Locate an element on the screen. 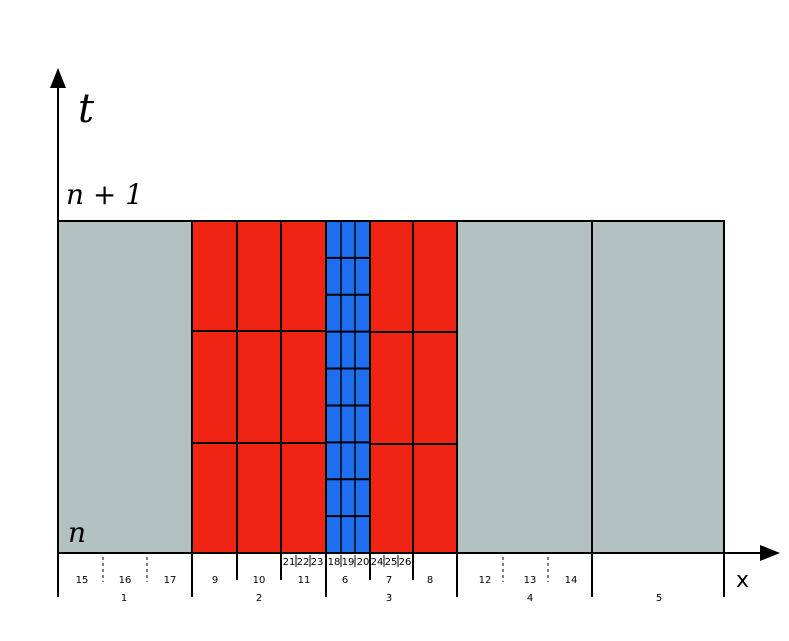 The width and height of the screenshot is (789, 641). cell-label: 9 is located at coordinates (215, 580).